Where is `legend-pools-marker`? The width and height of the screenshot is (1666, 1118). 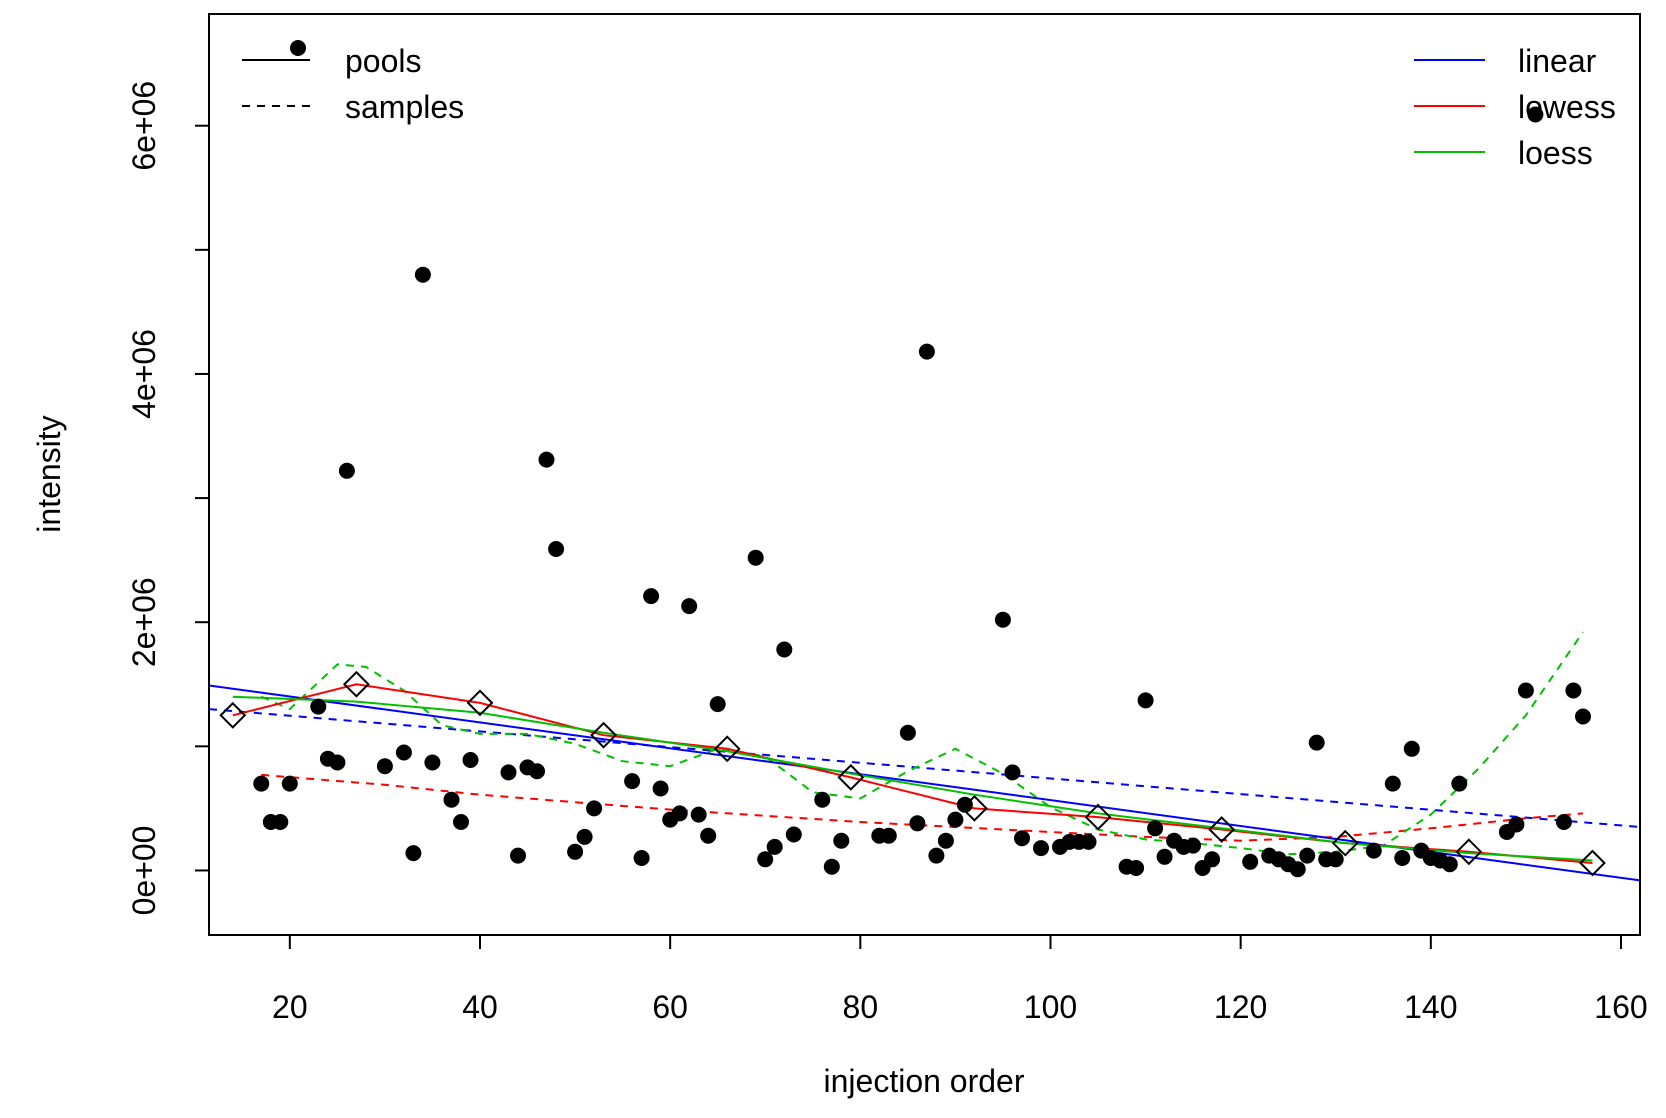
legend-pools-marker is located at coordinates (298, 48).